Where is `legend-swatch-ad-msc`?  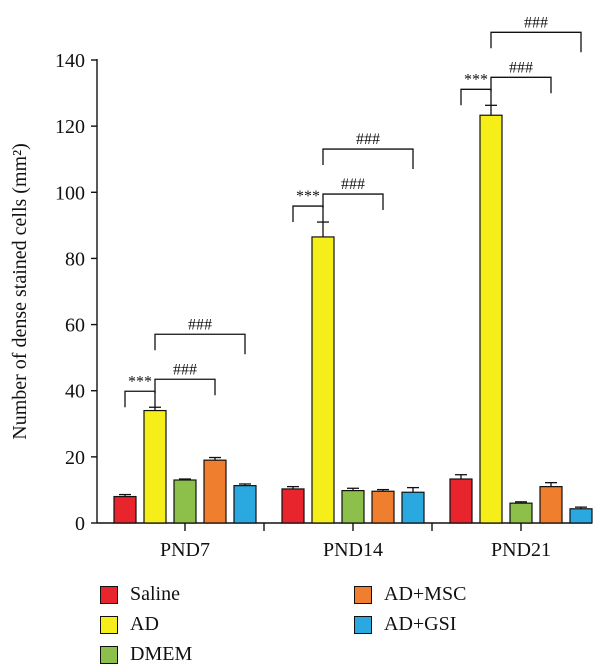 legend-swatch-ad-msc is located at coordinates (363, 594).